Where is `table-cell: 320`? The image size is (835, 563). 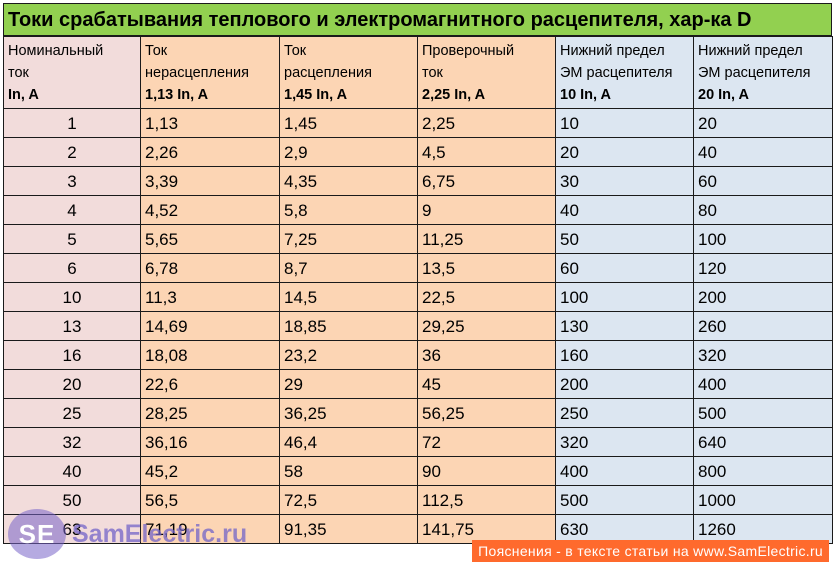
table-cell: 320 is located at coordinates (763, 355).